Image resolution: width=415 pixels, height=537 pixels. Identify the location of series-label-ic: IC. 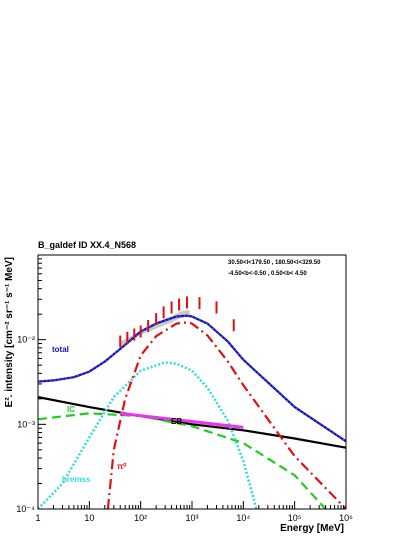
(71, 409).